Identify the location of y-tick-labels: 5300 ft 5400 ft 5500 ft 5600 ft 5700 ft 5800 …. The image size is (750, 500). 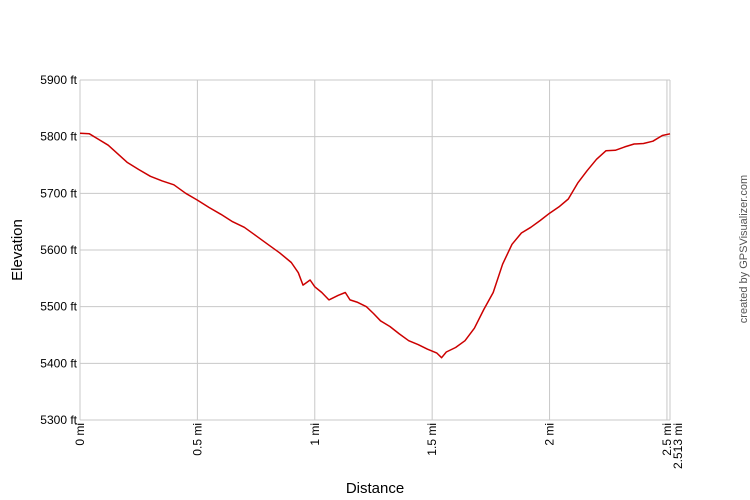
(58, 250).